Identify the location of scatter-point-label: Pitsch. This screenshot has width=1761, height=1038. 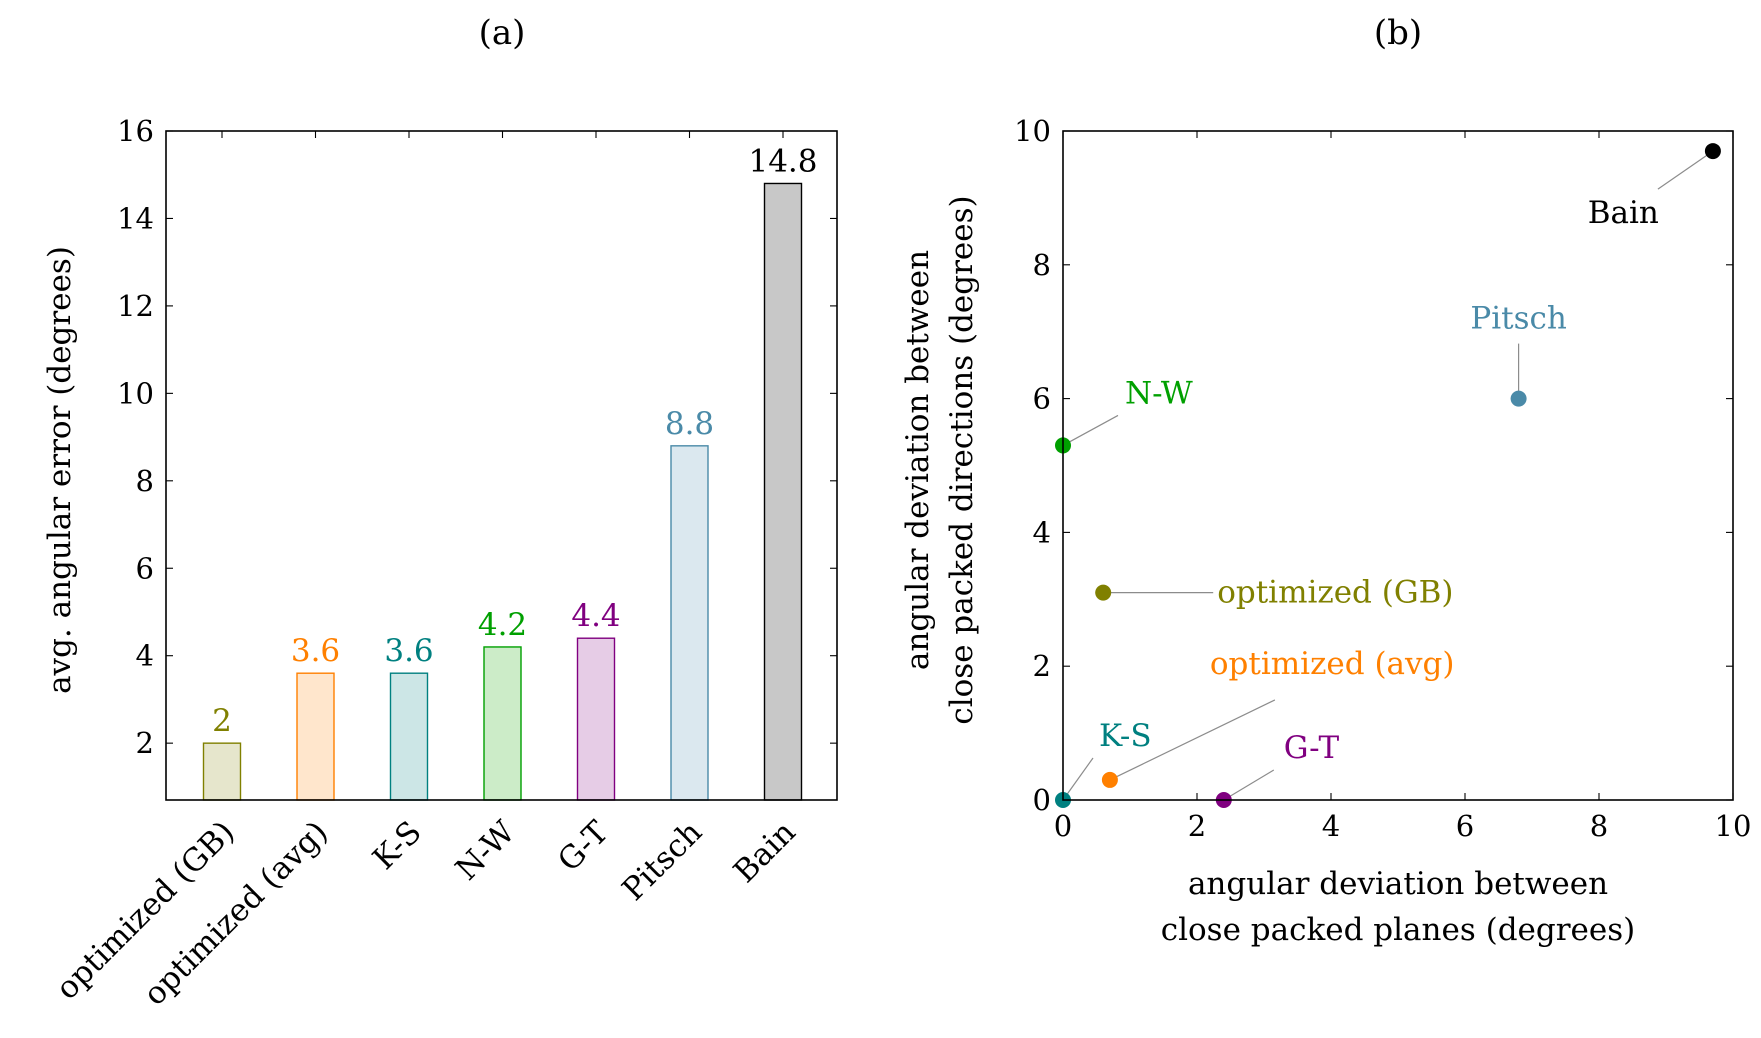
(1518, 319).